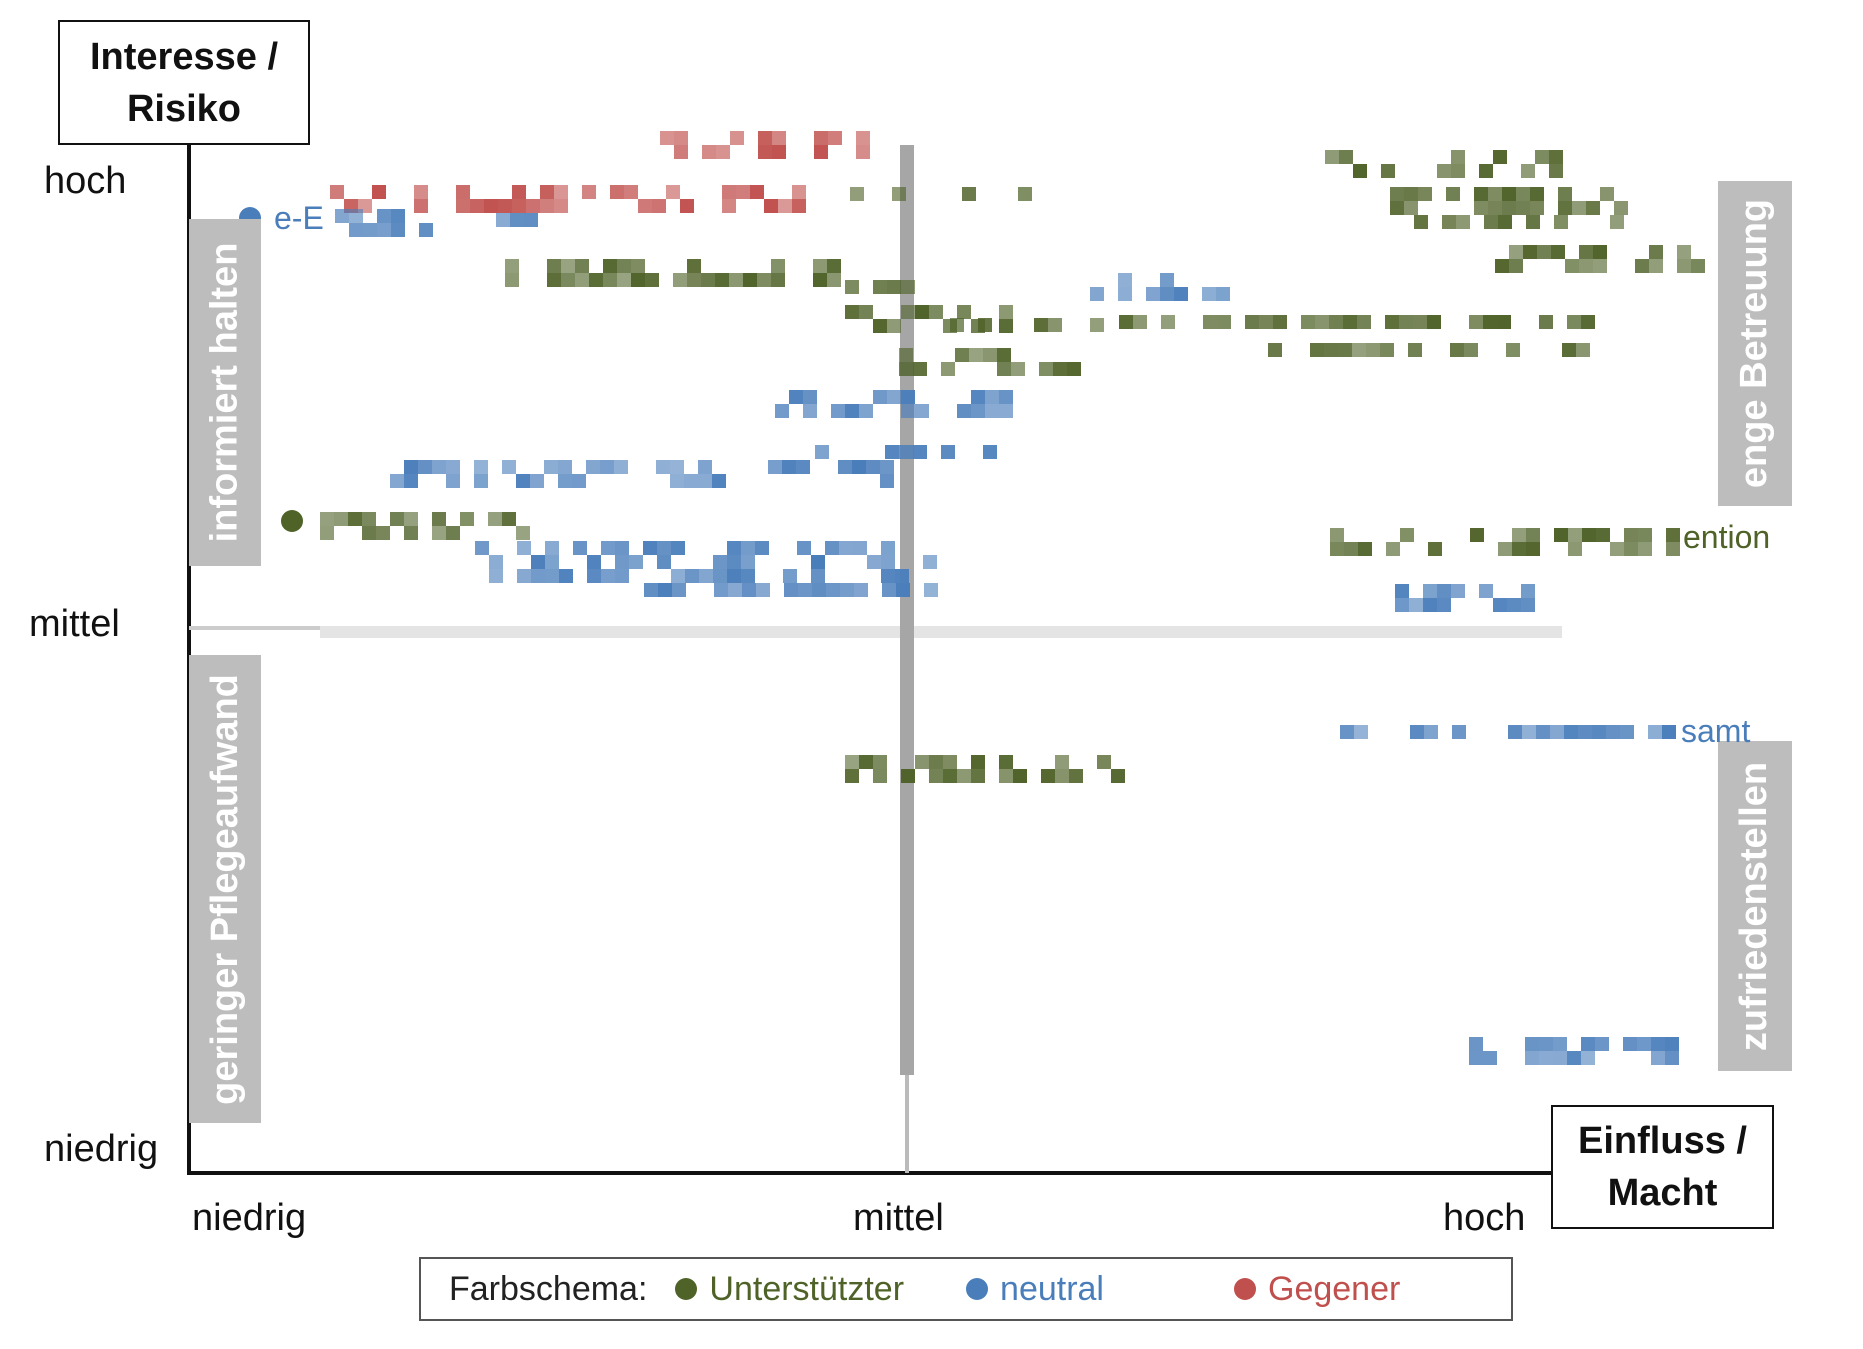 The image size is (1863, 1349). What do you see at coordinates (548, 1288) in the screenshot?
I see `legend-title: Farbschema:` at bounding box center [548, 1288].